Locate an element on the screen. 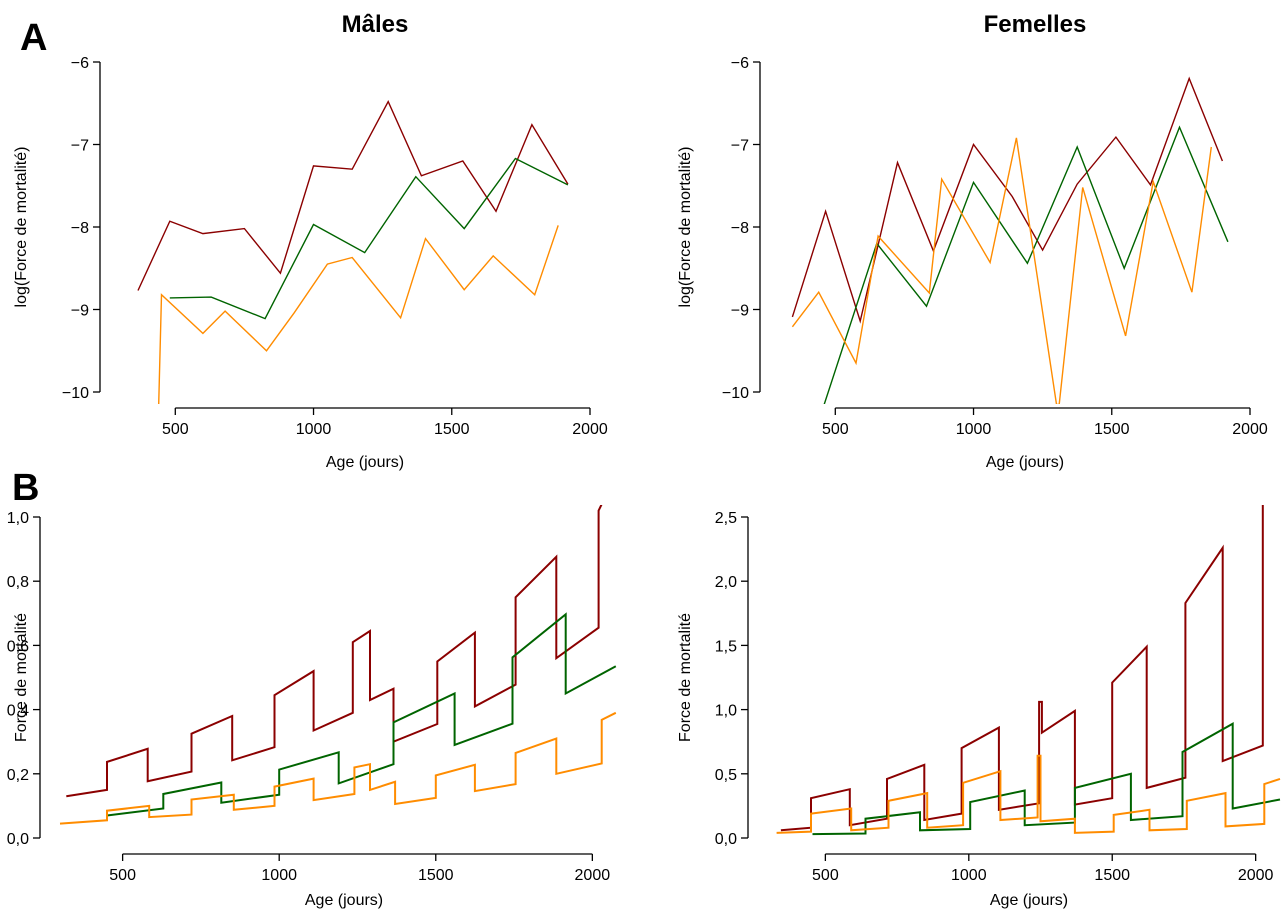 The width and height of the screenshot is (1282, 916). y-tick-label: 0,6 is located at coordinates (18, 646).